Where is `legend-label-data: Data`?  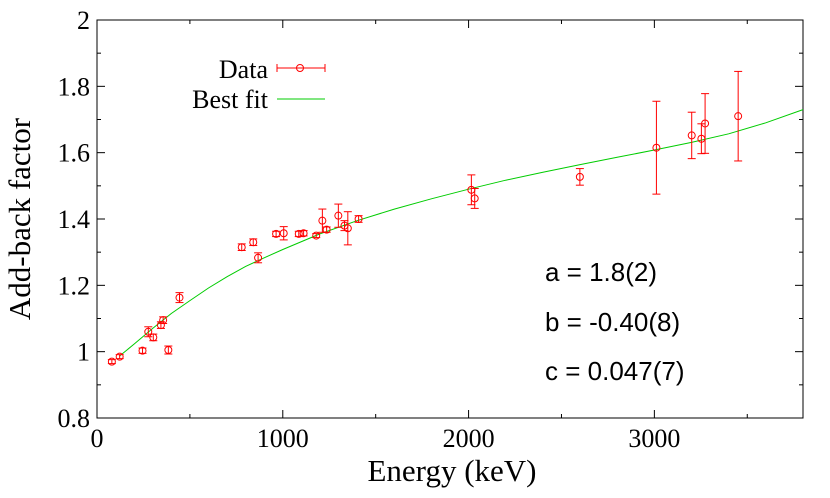
legend-label-data: Data is located at coordinates (244, 69).